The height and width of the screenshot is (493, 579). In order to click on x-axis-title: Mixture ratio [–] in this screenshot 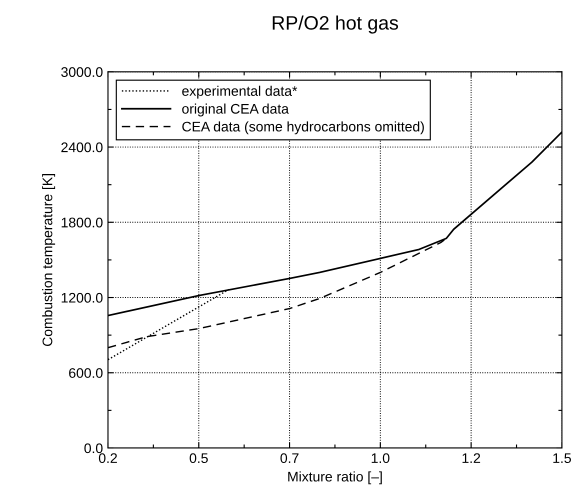, I will do `click(335, 477)`.